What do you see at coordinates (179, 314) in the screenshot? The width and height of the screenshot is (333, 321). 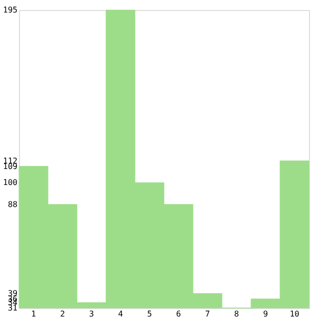 I see `x-tick-label: 6` at bounding box center [179, 314].